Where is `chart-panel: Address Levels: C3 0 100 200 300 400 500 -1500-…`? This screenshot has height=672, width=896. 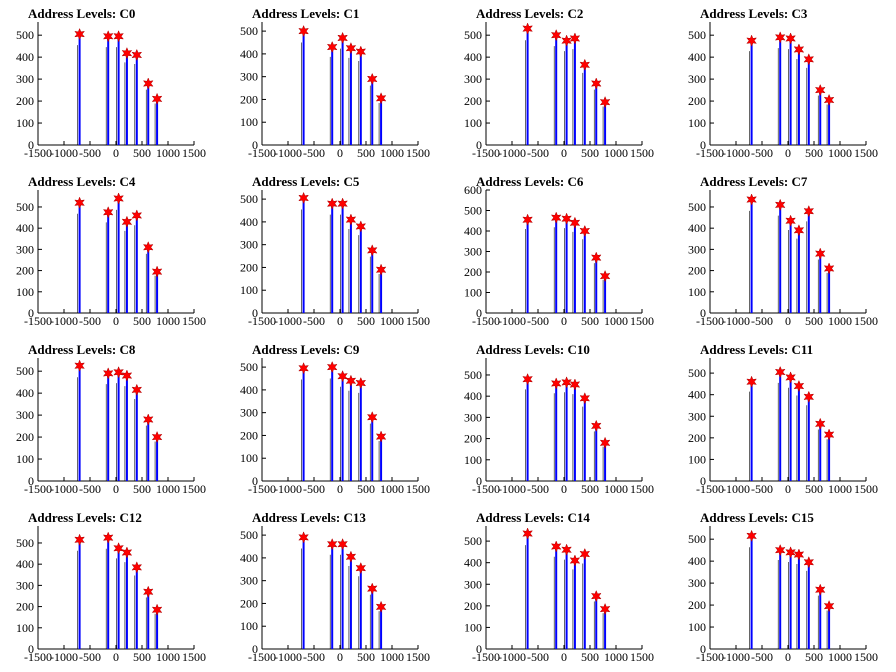 chart-panel: Address Levels: C3 0 100 200 300 400 500 -1500-… is located at coordinates (784, 84).